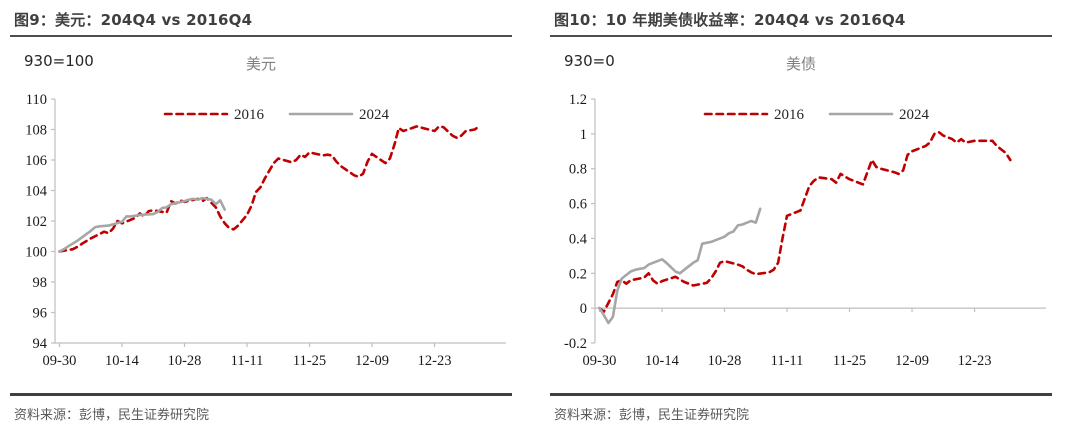  What do you see at coordinates (261, 394) in the screenshot?
I see `figure9-bottom-rule` at bounding box center [261, 394].